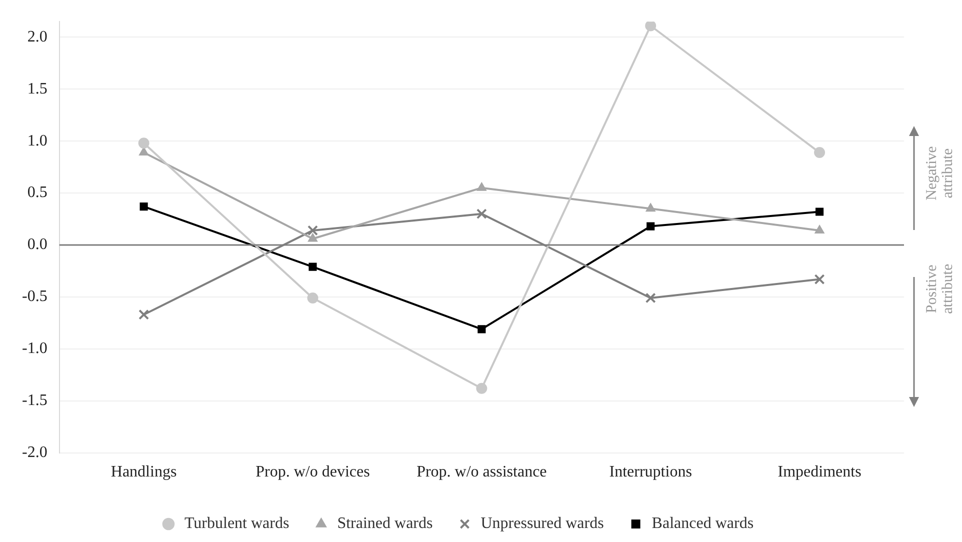  What do you see at coordinates (37, 141) in the screenshot?
I see `y-tick-label: 1.0` at bounding box center [37, 141].